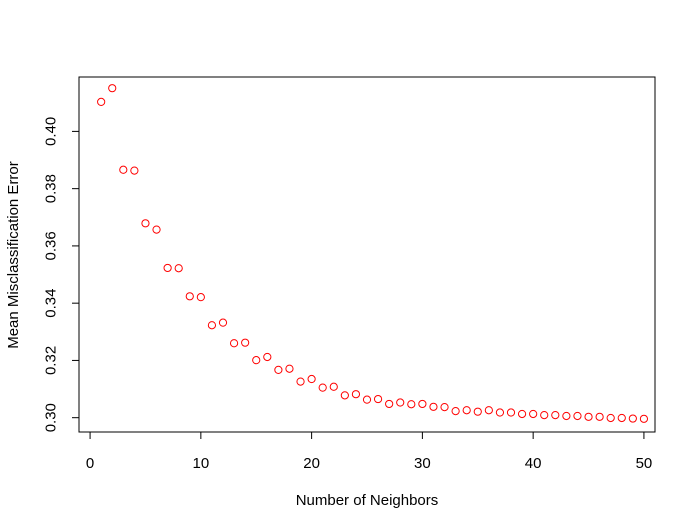 This screenshot has height=530, width=695. Describe the element at coordinates (369, 451) in the screenshot. I see `x-axis: 0 10 20 30 40 50` at that location.